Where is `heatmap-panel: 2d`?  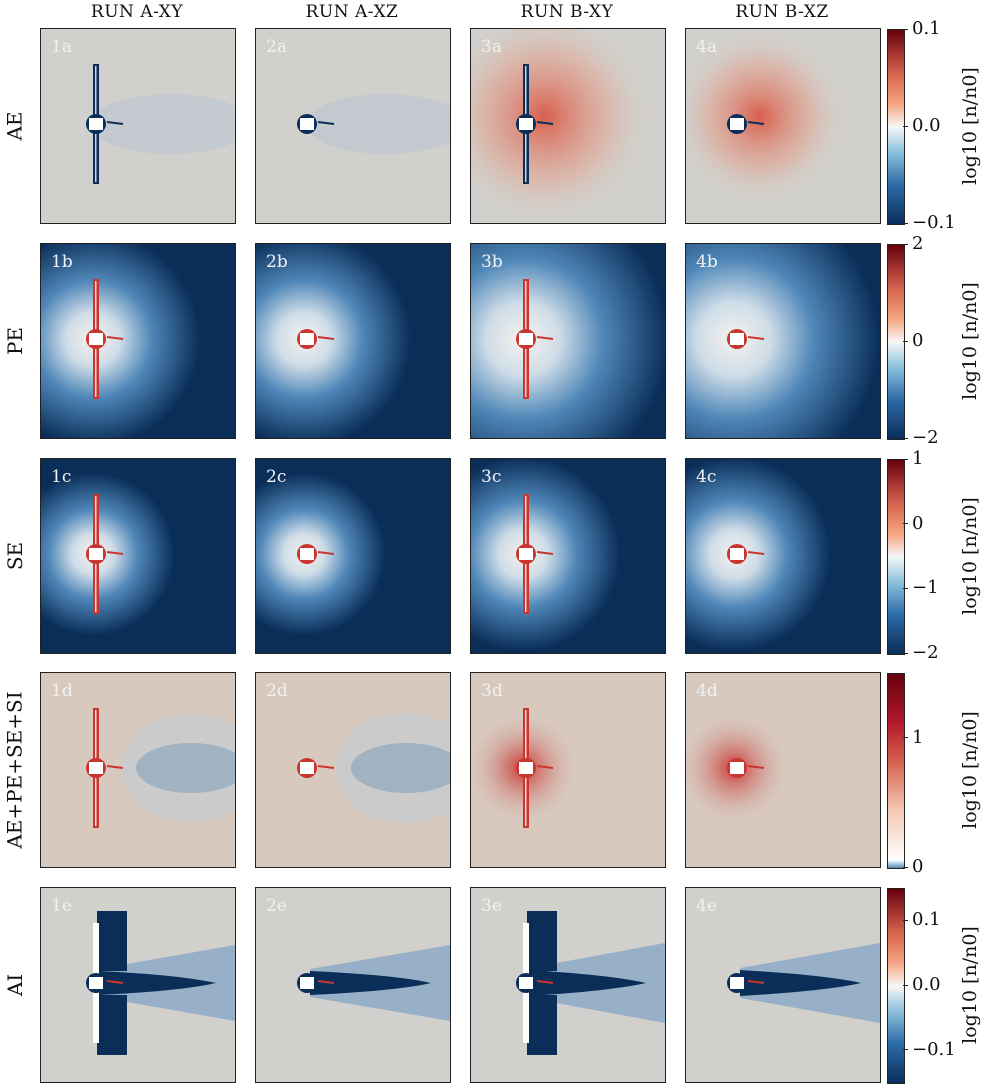 heatmap-panel: 2d is located at coordinates (353, 770).